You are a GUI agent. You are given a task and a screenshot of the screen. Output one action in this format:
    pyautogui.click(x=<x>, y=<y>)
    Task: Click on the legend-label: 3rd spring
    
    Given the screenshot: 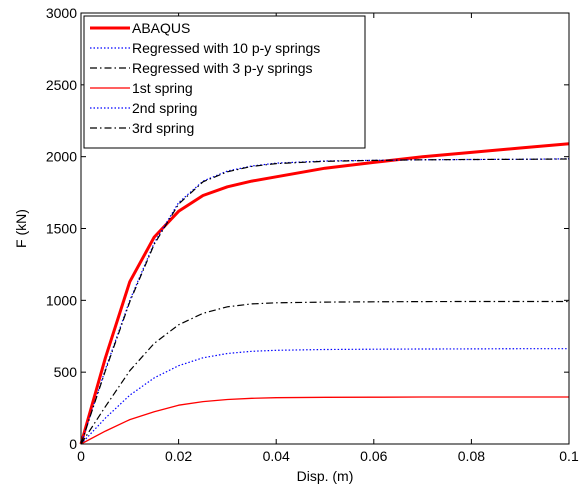 What is the action you would take?
    pyautogui.click(x=163, y=128)
    